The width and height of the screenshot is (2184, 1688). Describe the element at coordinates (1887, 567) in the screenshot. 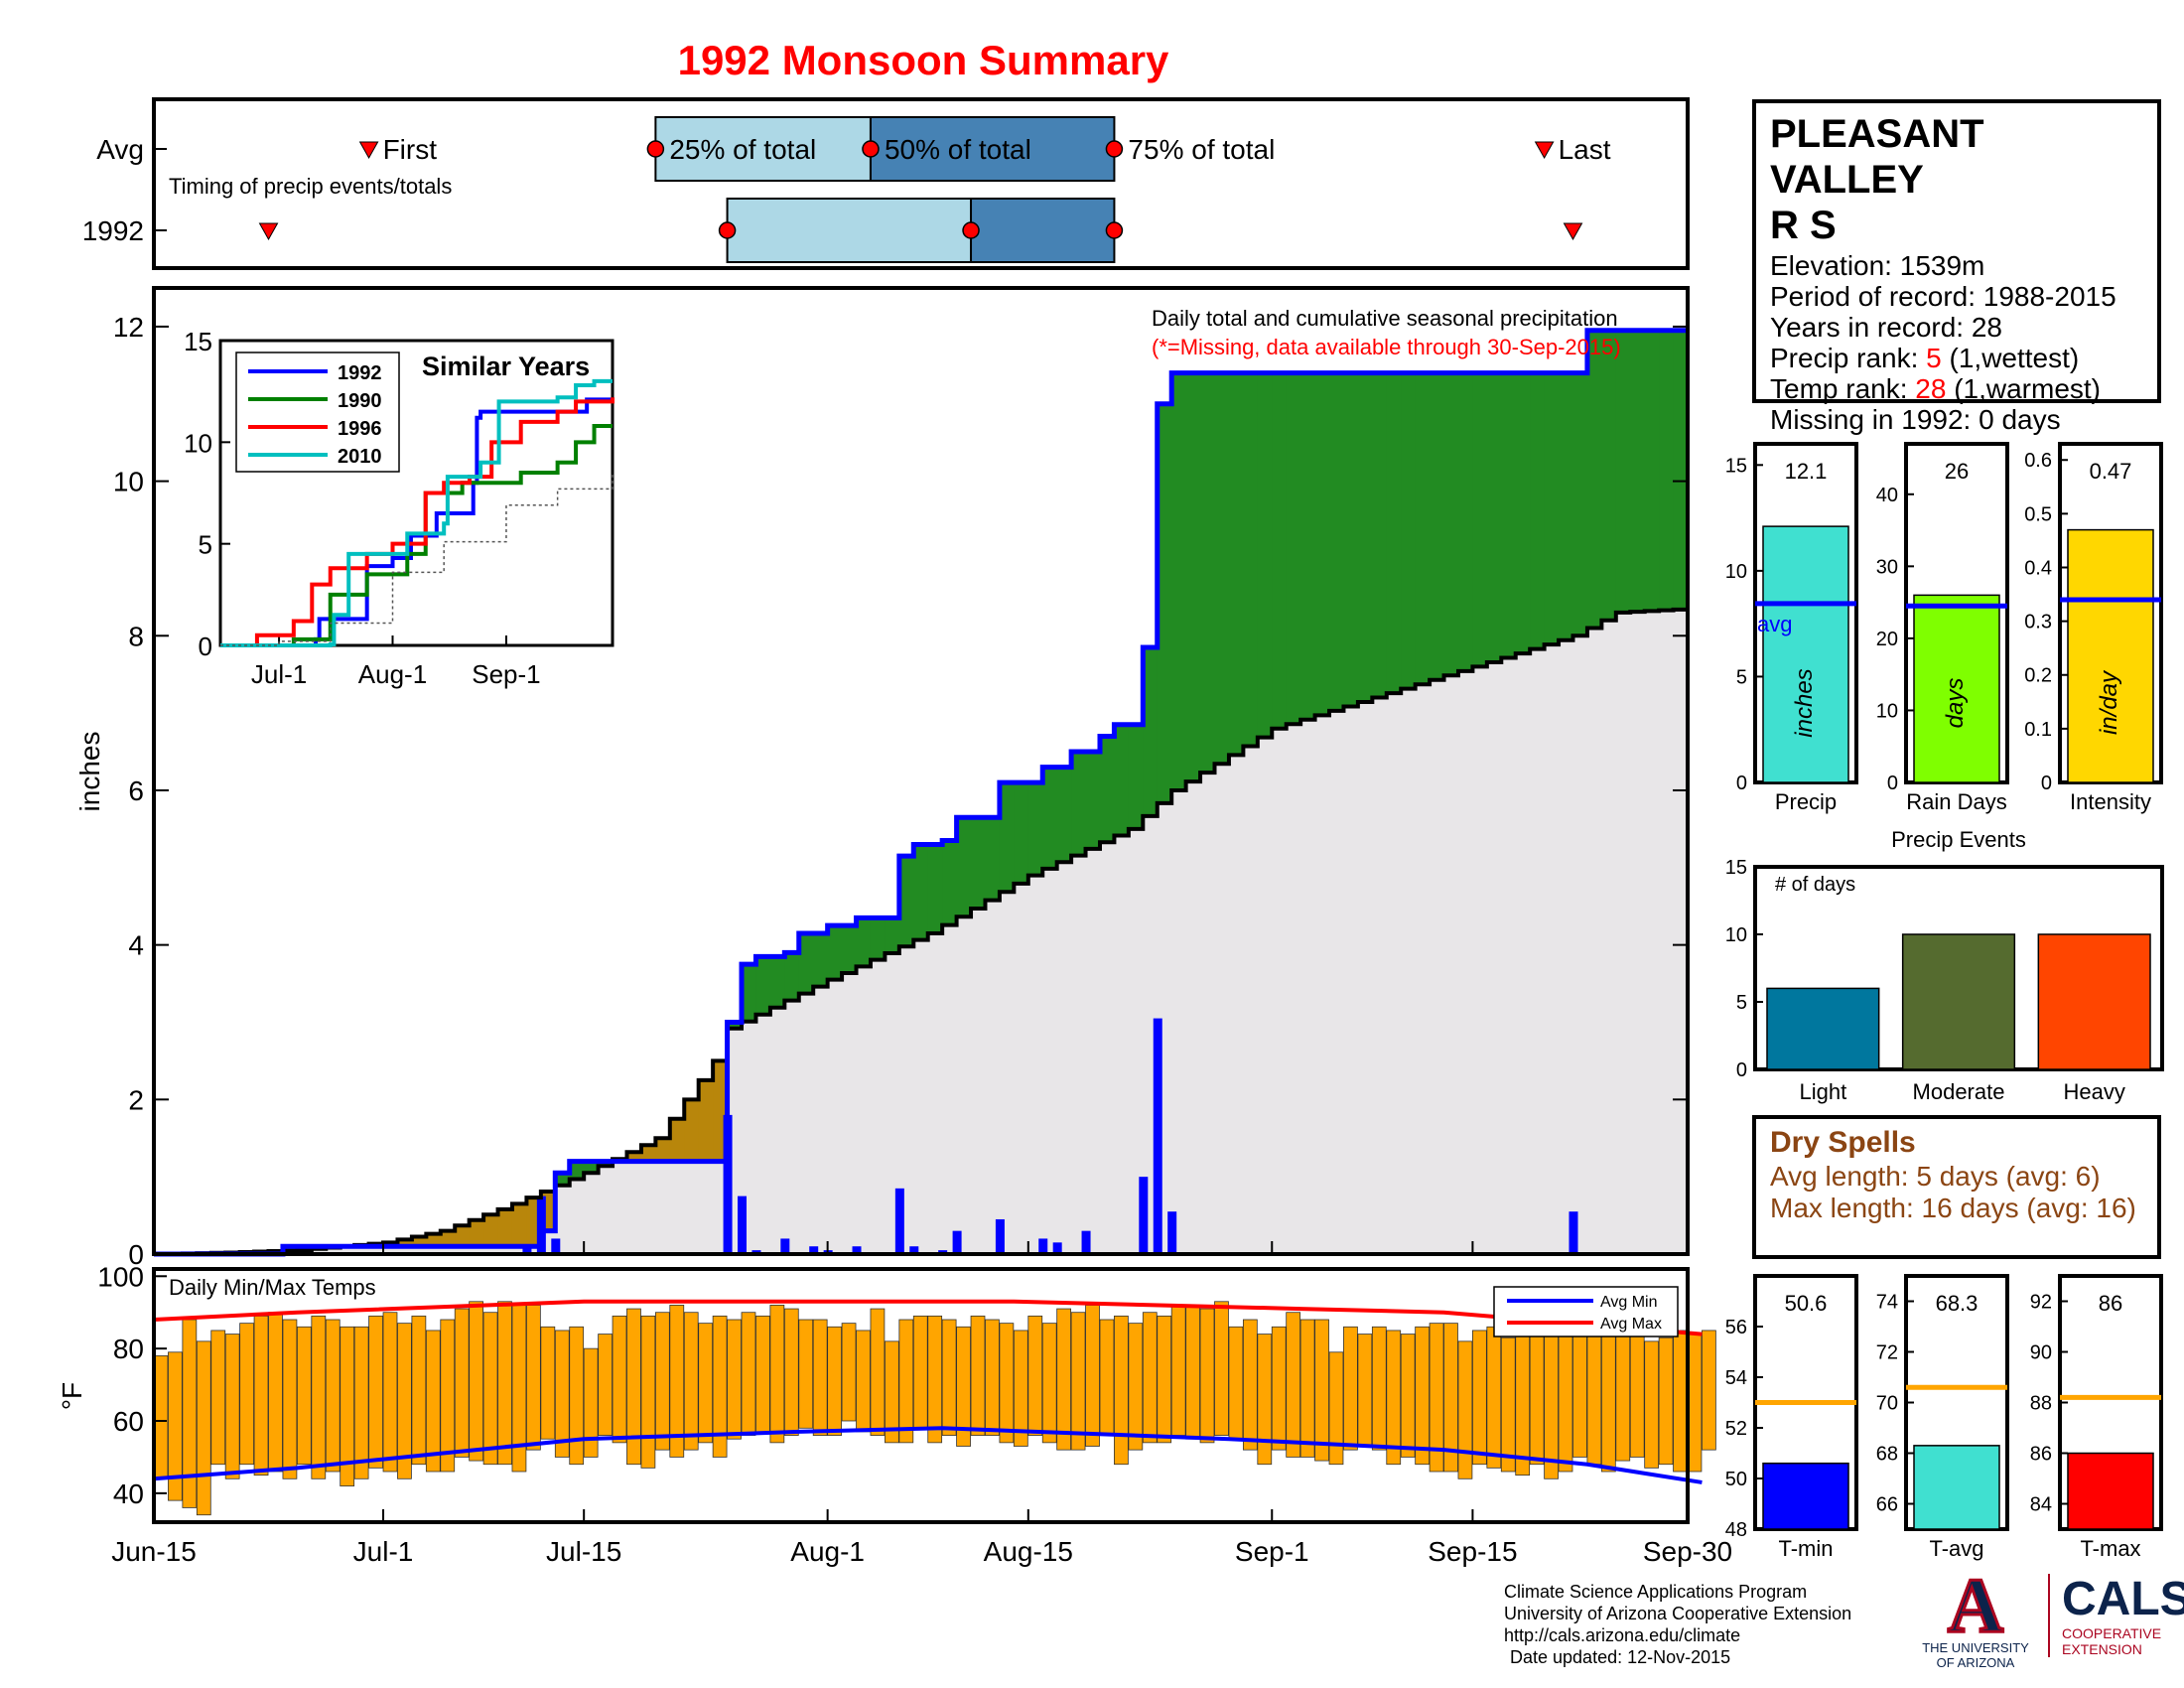

I see `stat-y-tick-label: 30` at that location.